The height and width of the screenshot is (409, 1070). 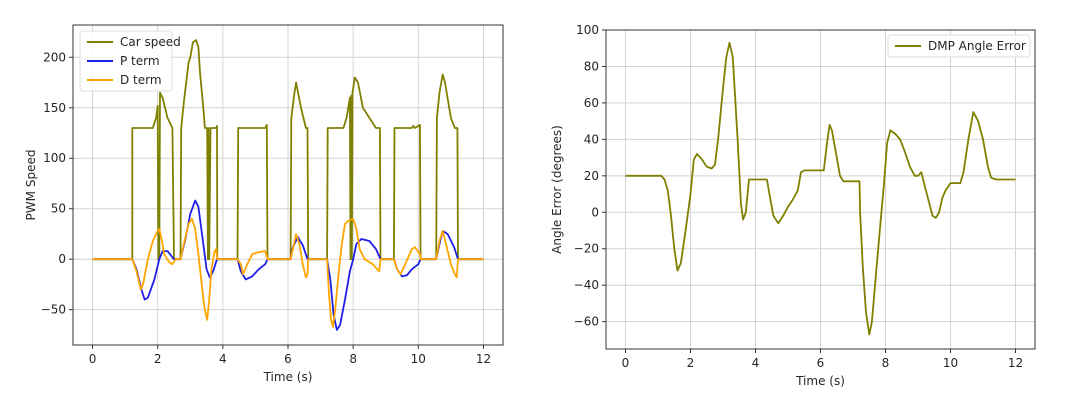 I want to click on series-line-p-term, so click(x=288, y=265).